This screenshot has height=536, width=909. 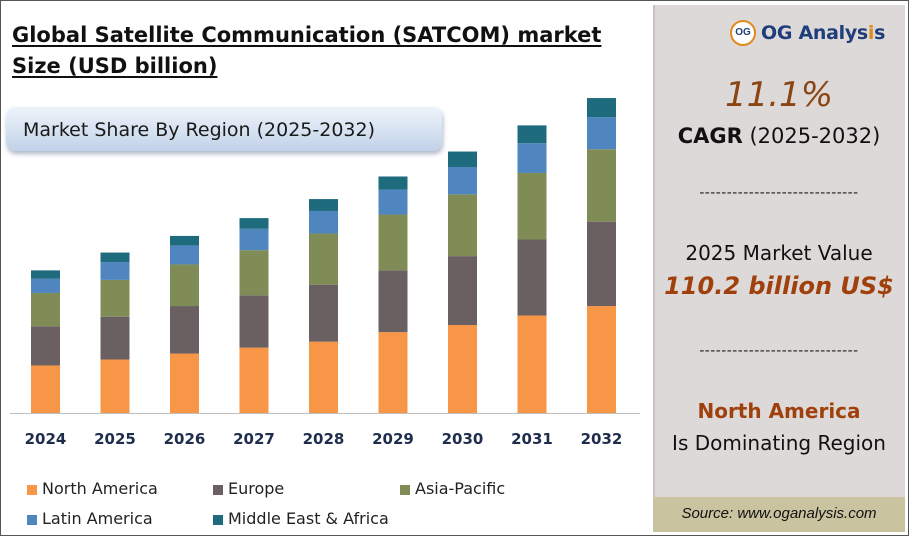 I want to click on x-tick-label-2030: 2030, so click(x=463, y=439).